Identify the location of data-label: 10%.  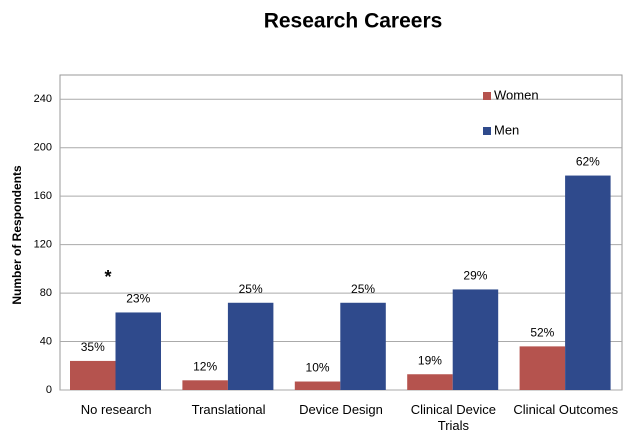
(318, 368).